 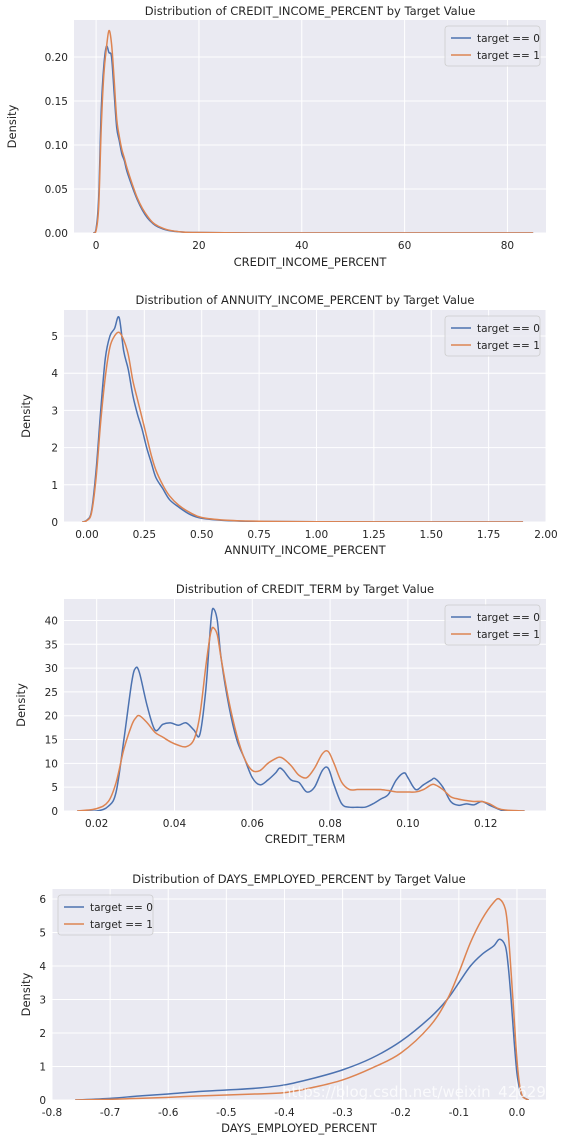 What do you see at coordinates (175, 824) in the screenshot?
I see `x-tick-label: 0.04` at bounding box center [175, 824].